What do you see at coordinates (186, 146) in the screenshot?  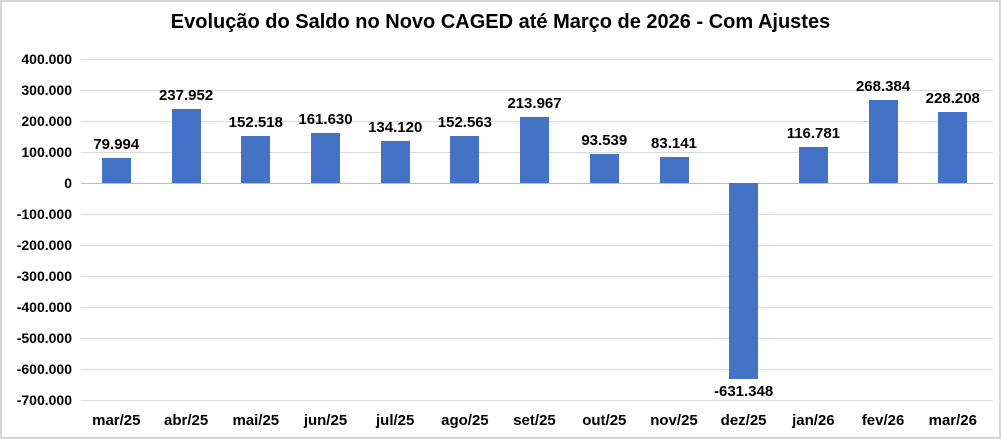 I see `bar-abr/25` at bounding box center [186, 146].